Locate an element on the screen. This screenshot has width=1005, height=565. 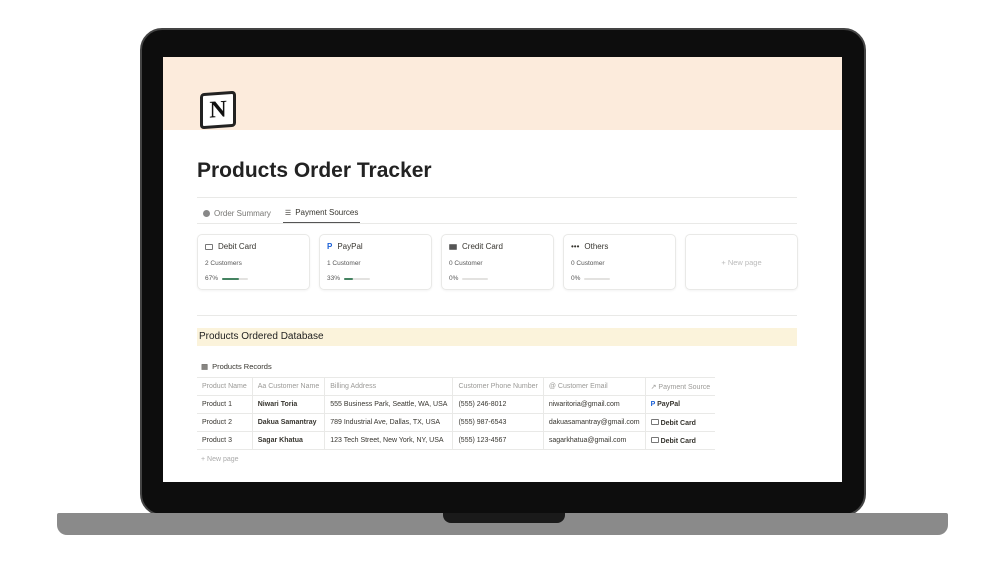
card-credit-card: Credit Card 0 Customer 0% is located at coordinates (497, 262).